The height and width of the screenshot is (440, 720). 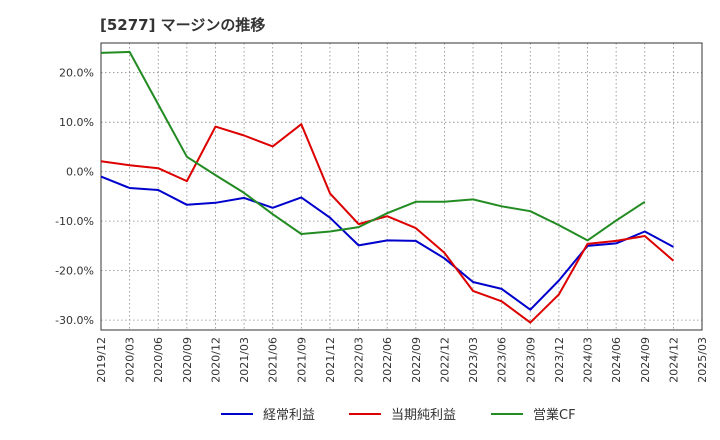 I want to click on x-tick-label: 2024/03, so click(x=588, y=360).